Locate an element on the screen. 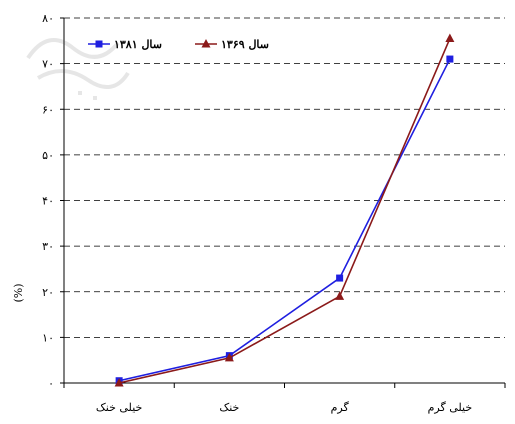 The width and height of the screenshot is (515, 424). y-tick-label: ۷۰ is located at coordinates (48, 64).